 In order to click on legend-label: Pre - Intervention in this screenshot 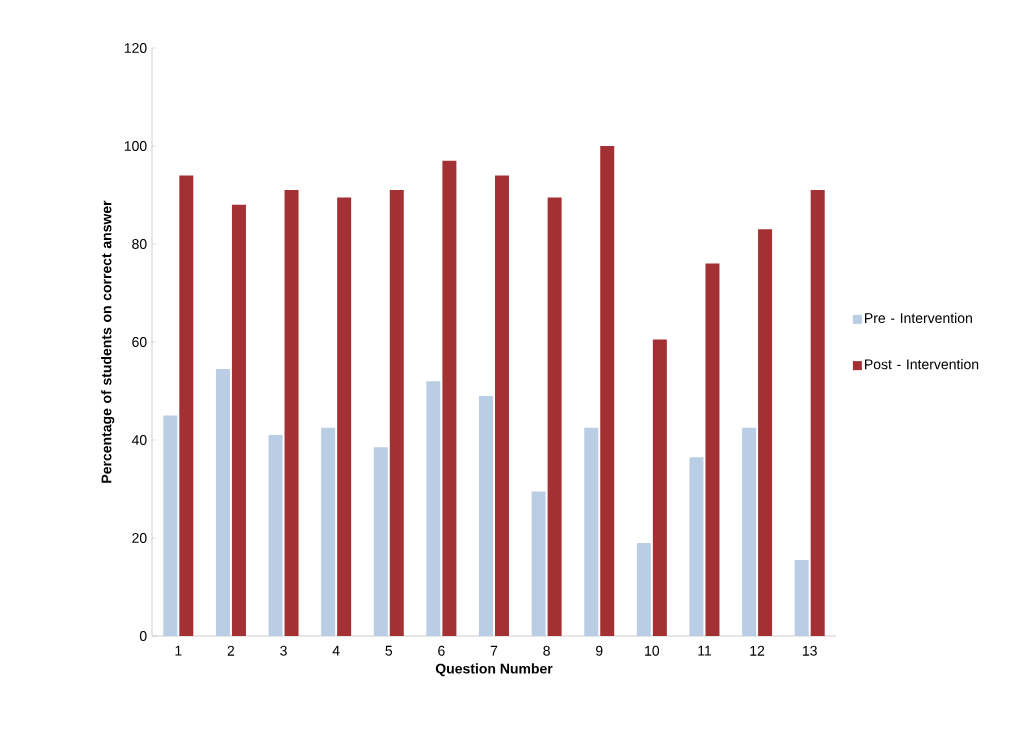, I will do `click(918, 318)`.